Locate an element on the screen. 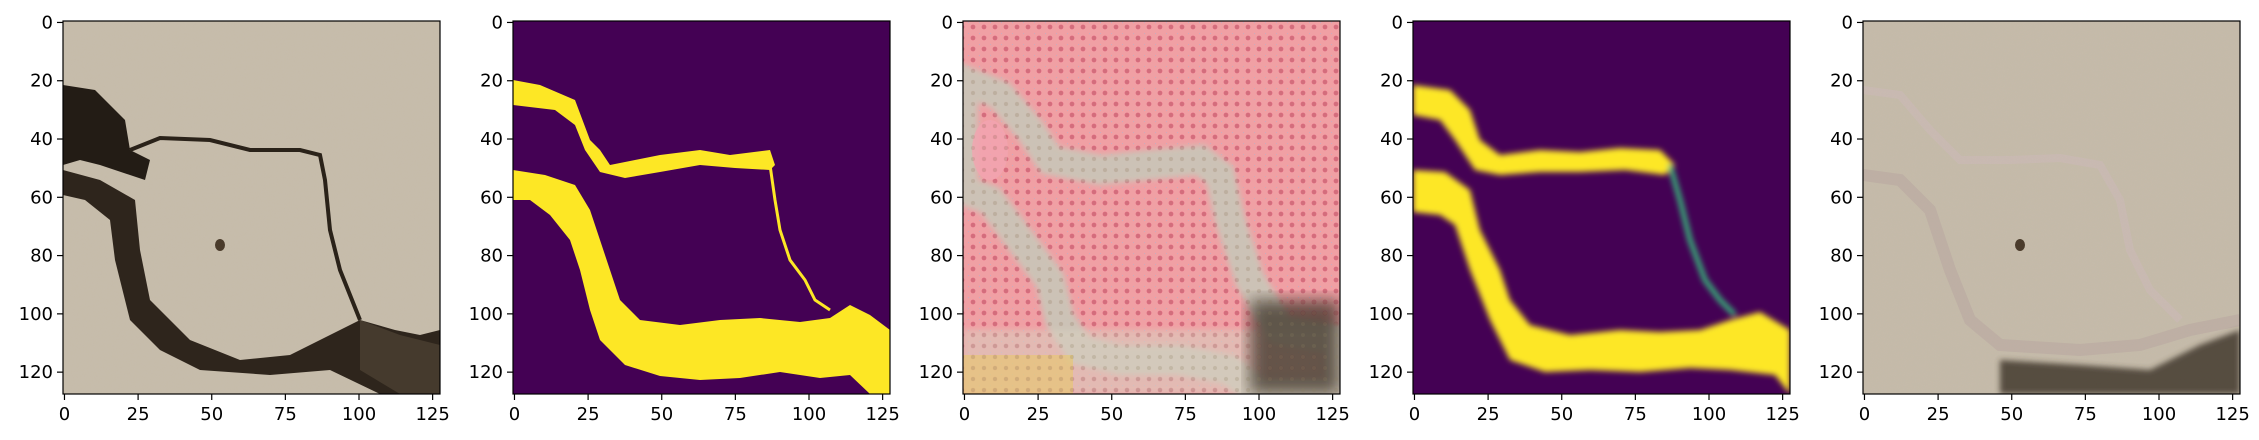  panel-ground-truth-mask is located at coordinates (701, 207).